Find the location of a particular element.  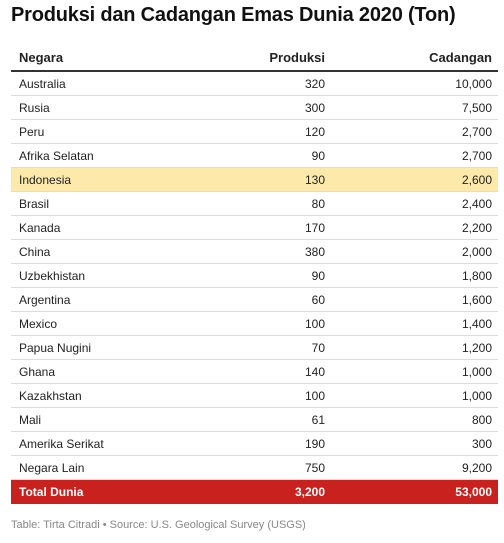

table-row: Ghana 140 1,000 is located at coordinates (254, 371).